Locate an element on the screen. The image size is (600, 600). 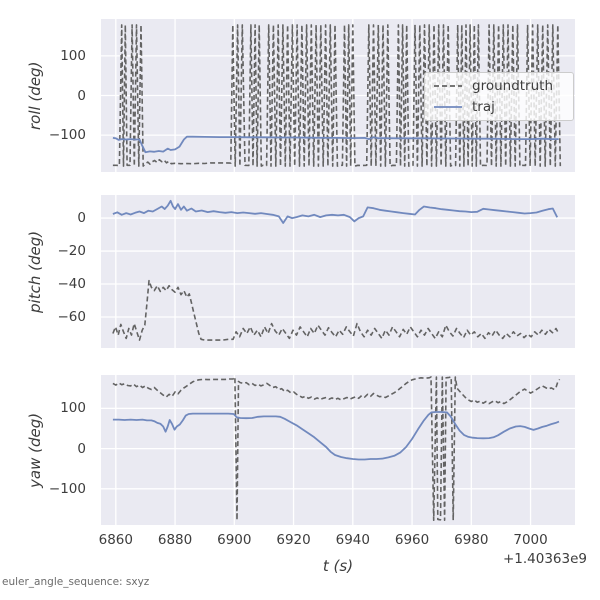
x-axis-label: t (s) is located at coordinates (338, 566).